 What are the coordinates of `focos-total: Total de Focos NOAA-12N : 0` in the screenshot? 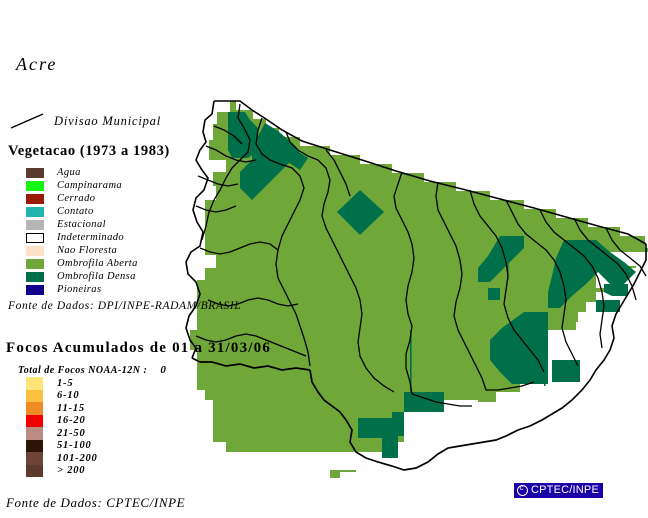 It's located at (92, 370).